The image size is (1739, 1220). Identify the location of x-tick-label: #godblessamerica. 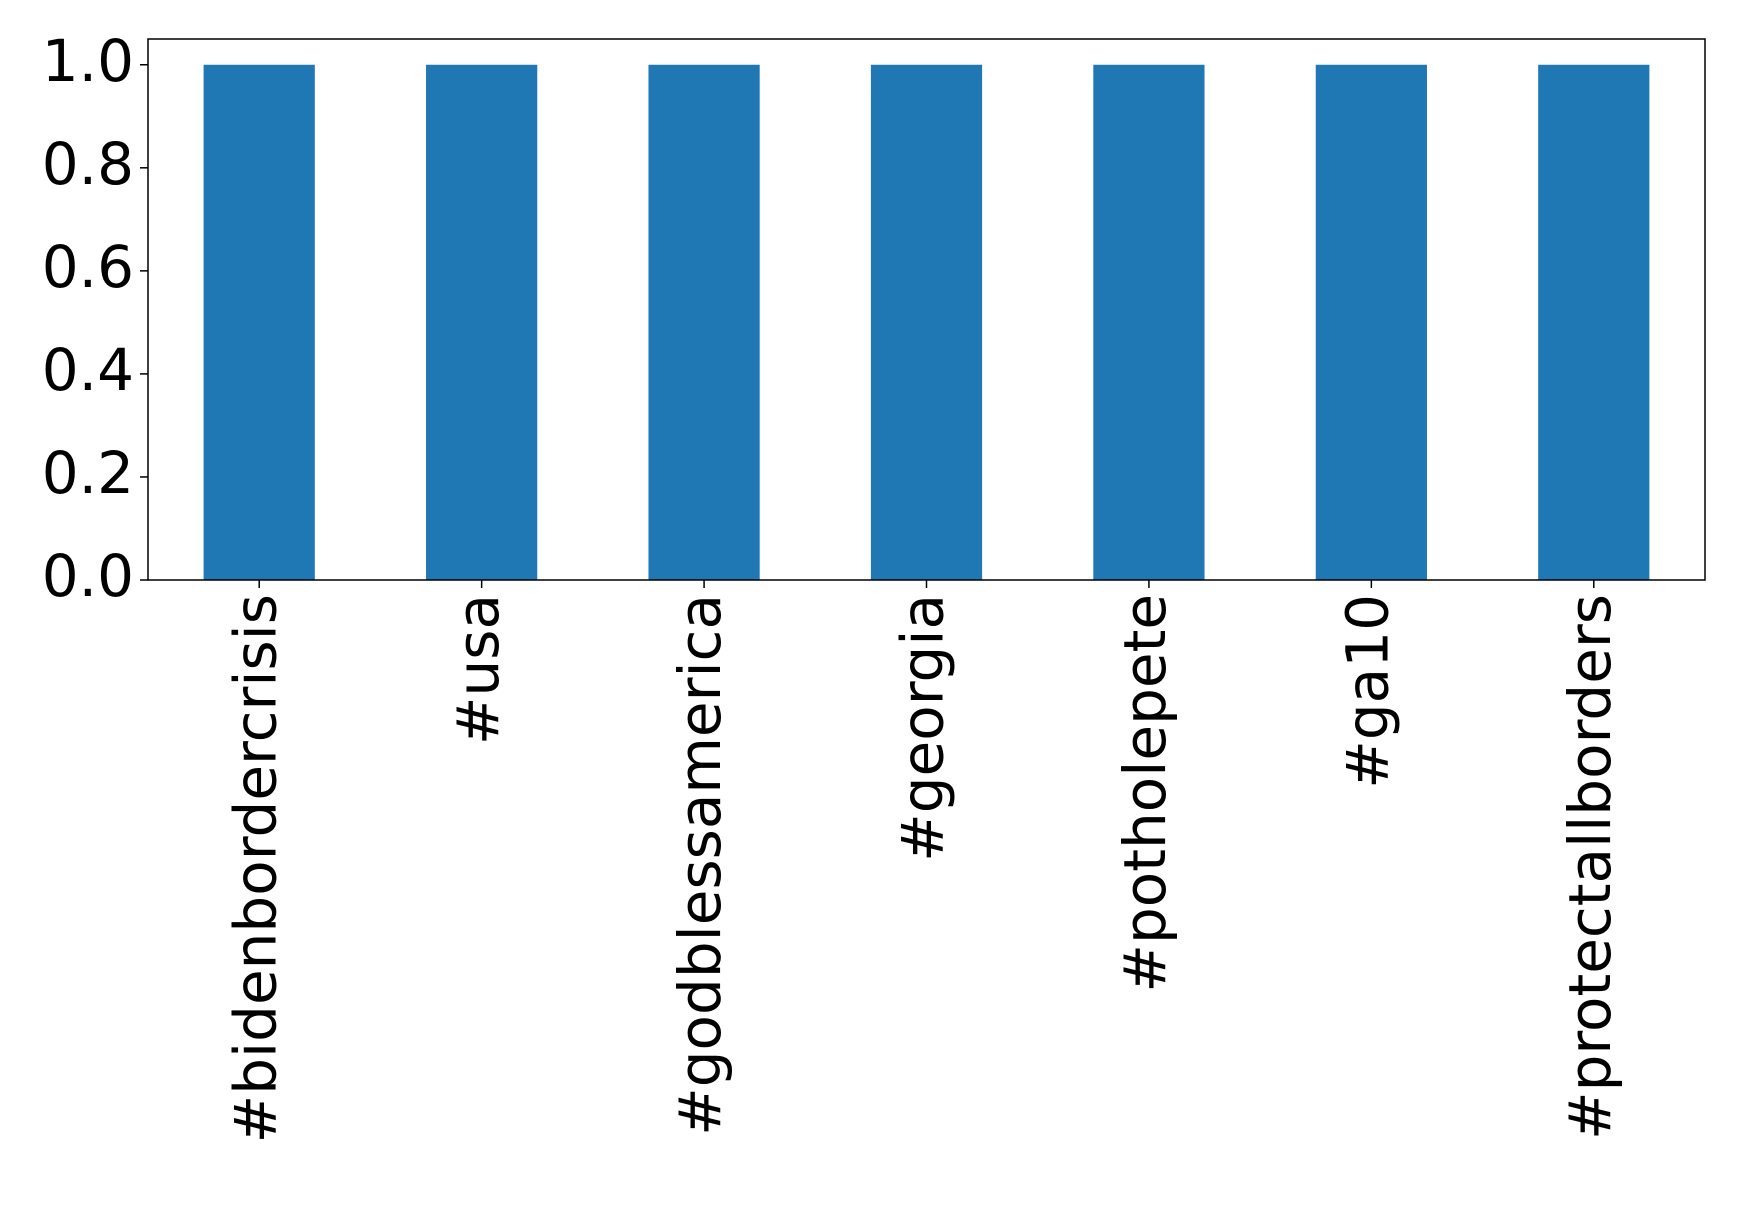
(700, 865).